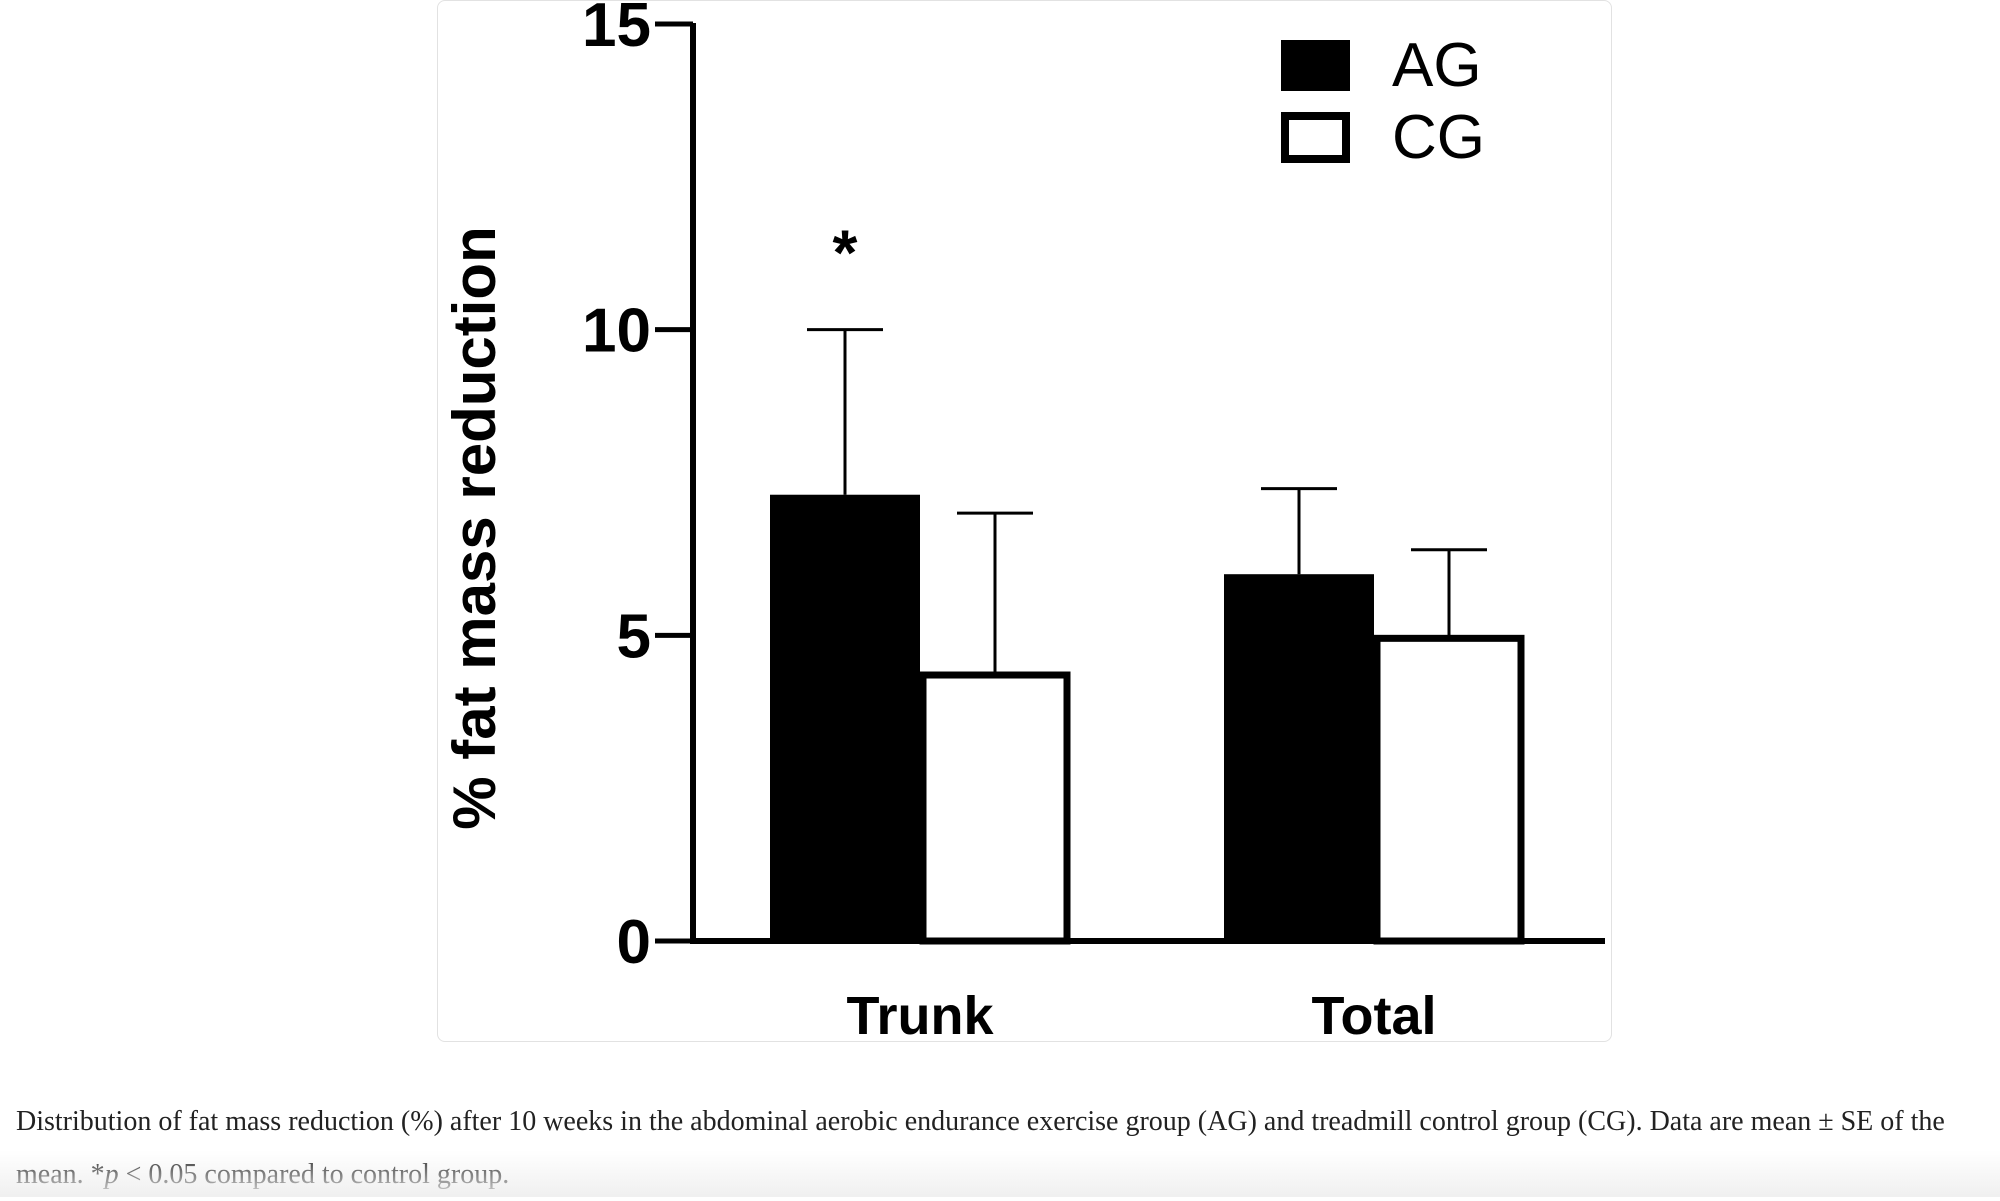  What do you see at coordinates (474, 528) in the screenshot?
I see `y-axis-title: % fat mass reduction` at bounding box center [474, 528].